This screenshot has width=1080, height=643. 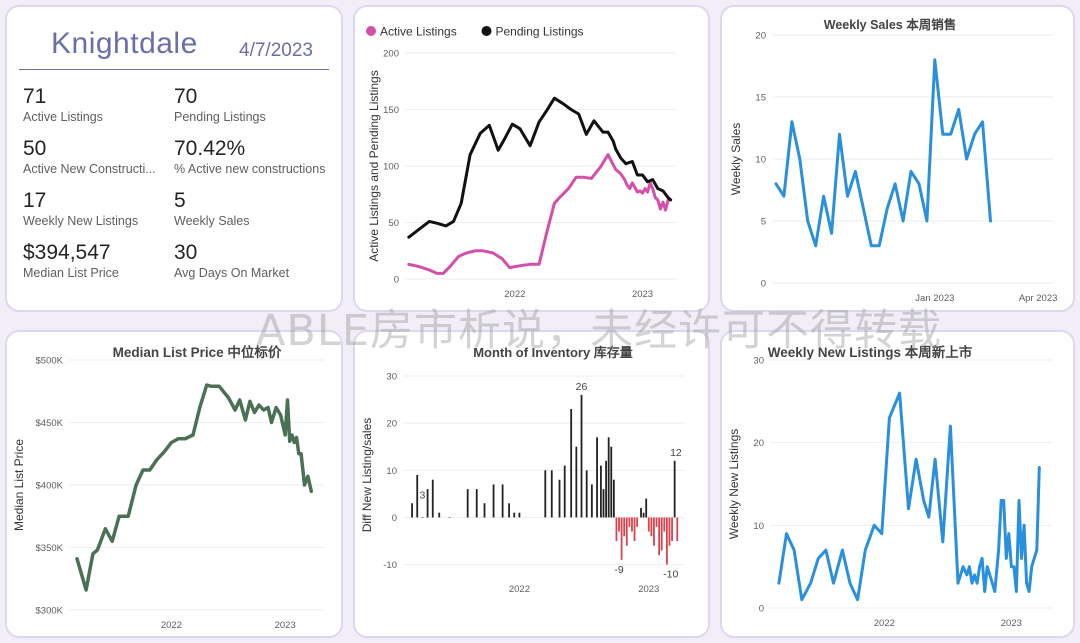 What do you see at coordinates (934, 298) in the screenshot?
I see `x-tick-label: Jan 2023` at bounding box center [934, 298].